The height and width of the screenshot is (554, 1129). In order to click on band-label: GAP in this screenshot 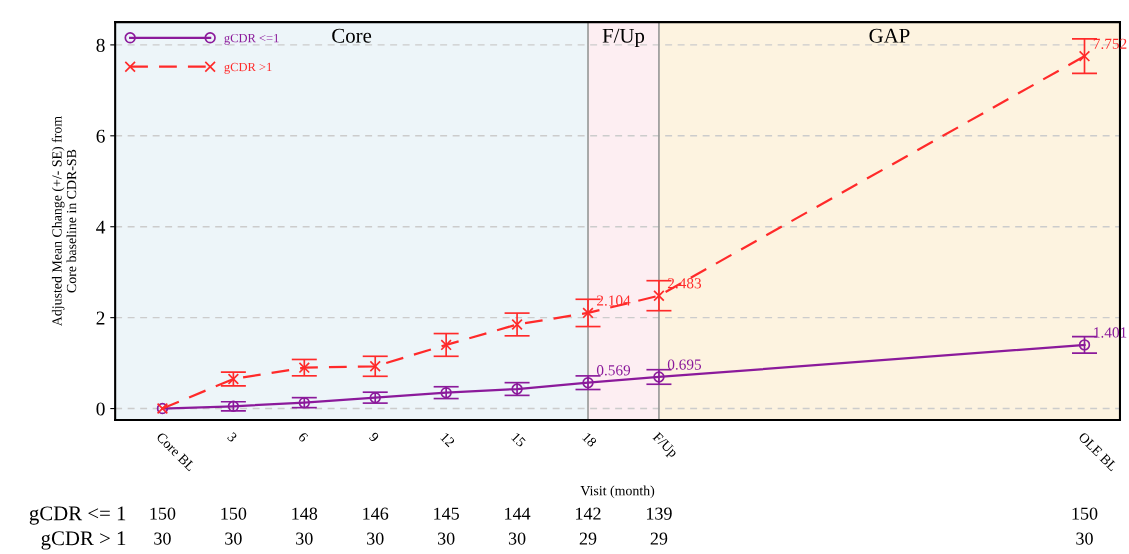, I will do `click(889, 35)`.